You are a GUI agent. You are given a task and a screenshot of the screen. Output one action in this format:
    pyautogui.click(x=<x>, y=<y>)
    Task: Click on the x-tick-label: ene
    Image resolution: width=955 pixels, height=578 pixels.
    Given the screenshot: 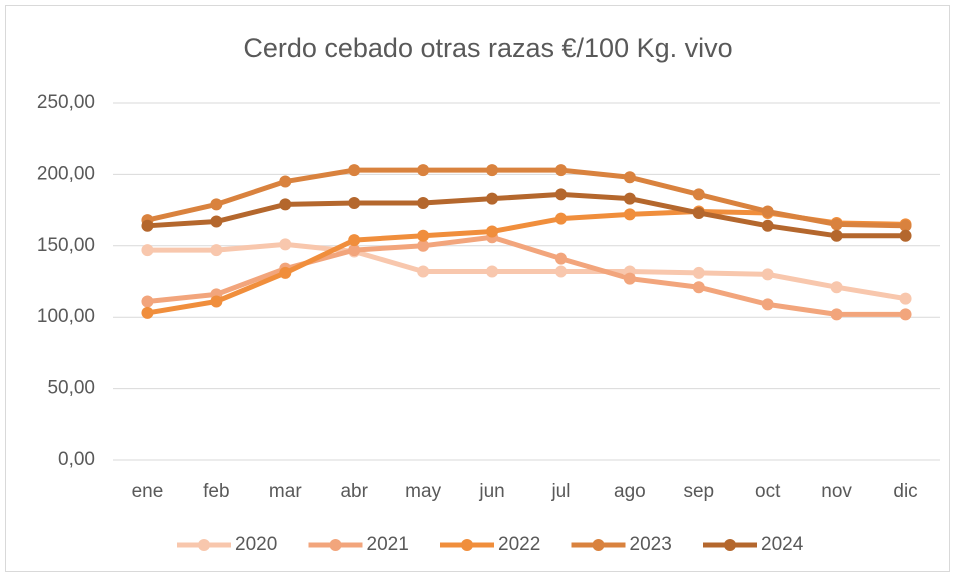 What is the action you would take?
    pyautogui.click(x=148, y=491)
    